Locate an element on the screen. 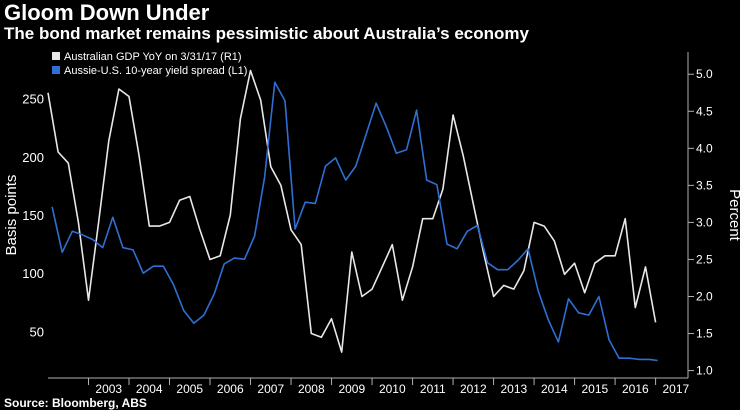  x-tick-label: 2010 is located at coordinates (392, 389).